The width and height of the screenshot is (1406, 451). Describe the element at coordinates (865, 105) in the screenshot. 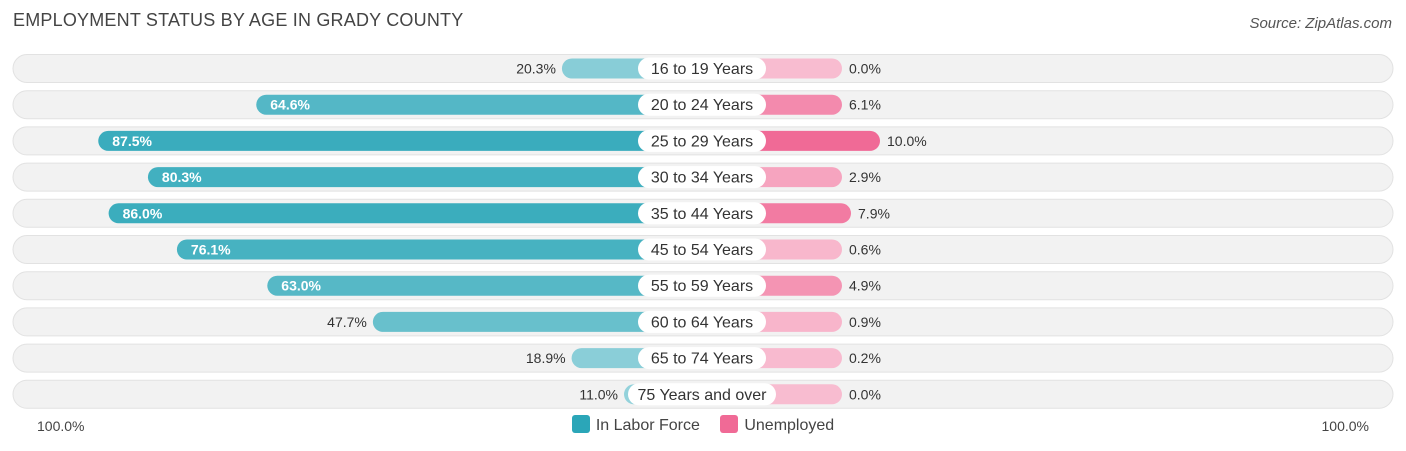

I see `value-label-unemployed: 6.1%` at that location.